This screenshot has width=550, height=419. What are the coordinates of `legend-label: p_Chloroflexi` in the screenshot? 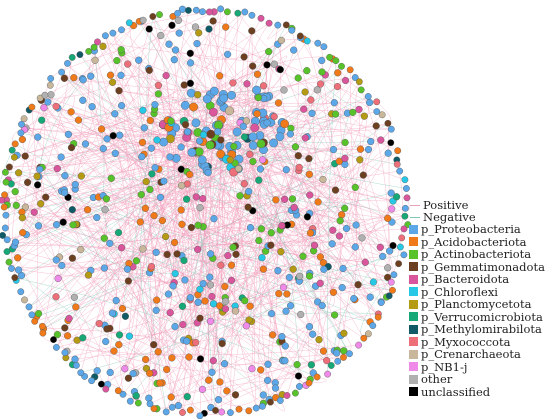 It's located at (459, 291).